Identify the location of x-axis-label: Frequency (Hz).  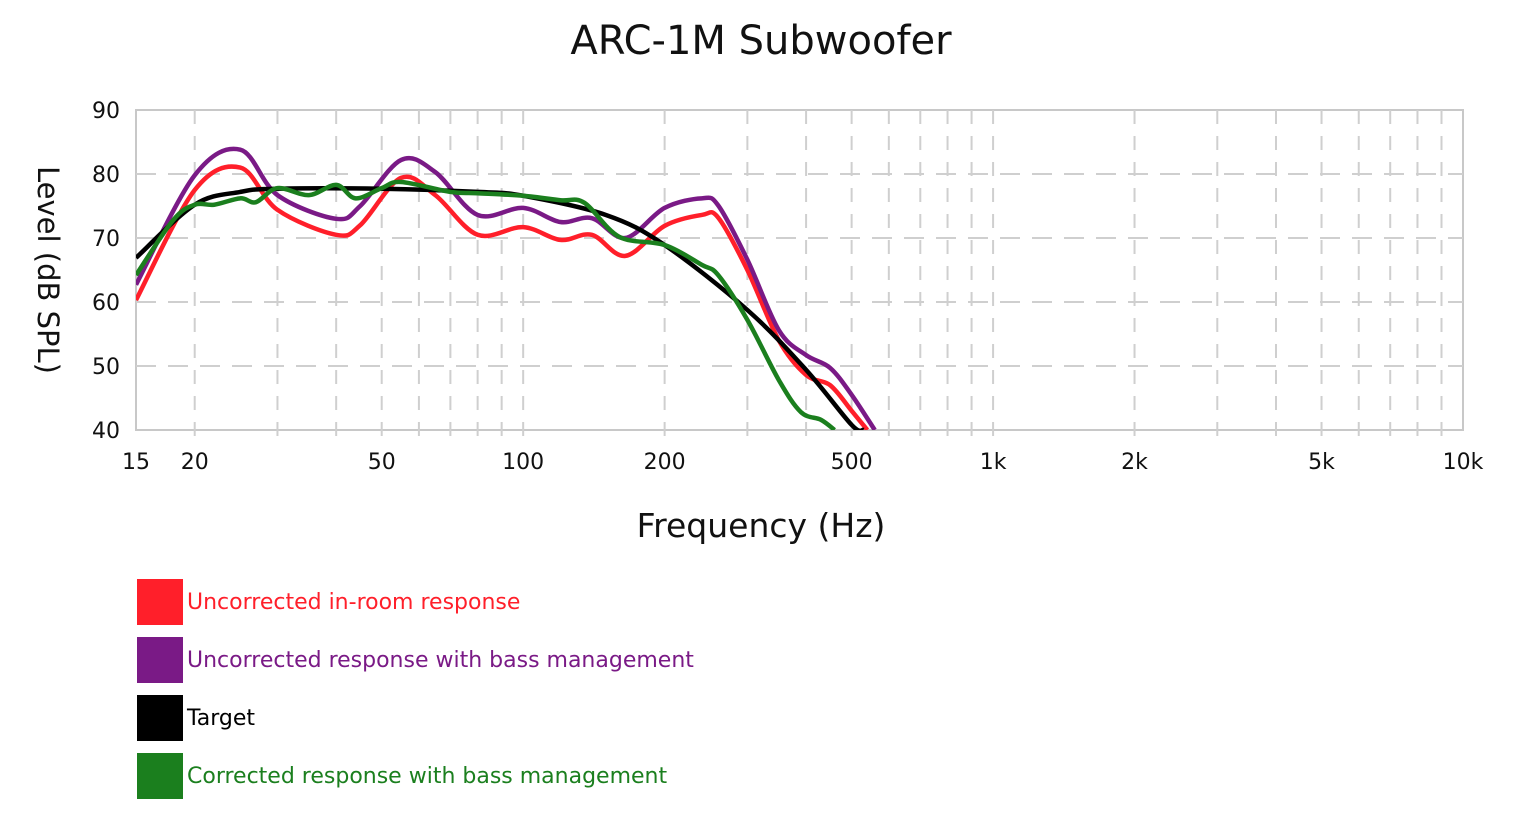
(761, 525).